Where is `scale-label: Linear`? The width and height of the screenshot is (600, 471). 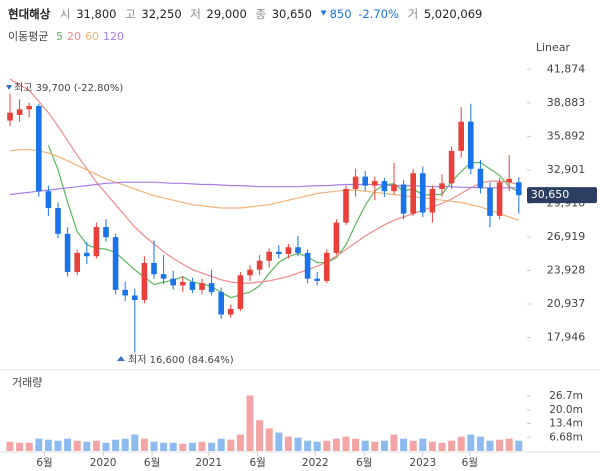 scale-label: Linear is located at coordinates (553, 47).